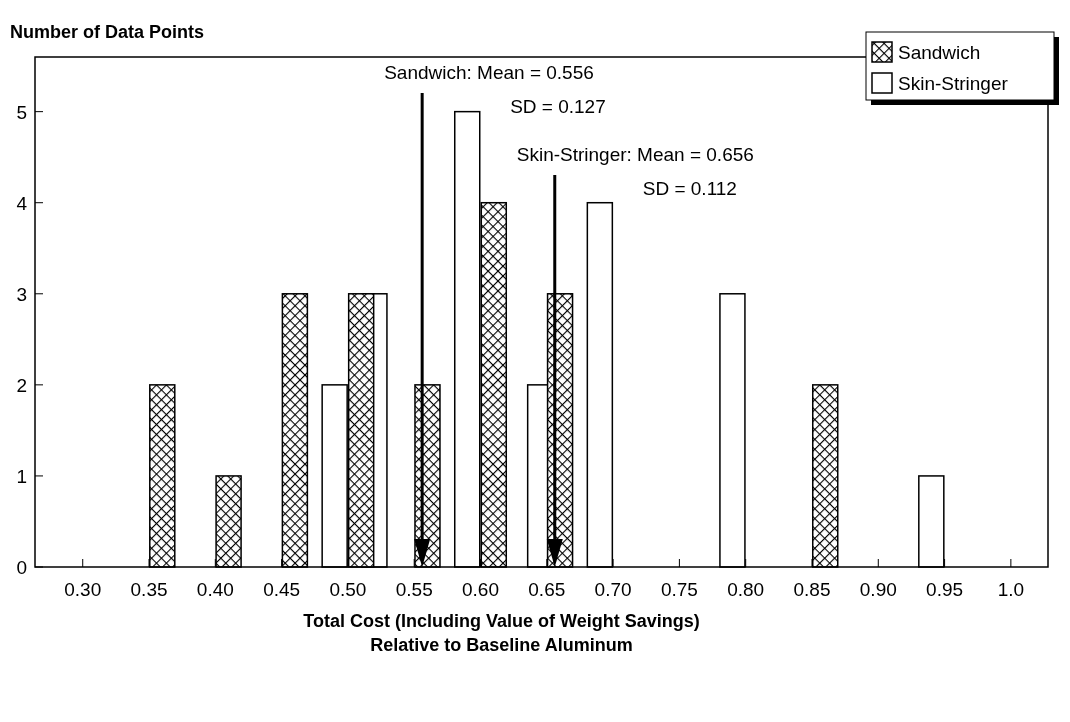  I want to click on legend-label: Sandwich, so click(939, 52).